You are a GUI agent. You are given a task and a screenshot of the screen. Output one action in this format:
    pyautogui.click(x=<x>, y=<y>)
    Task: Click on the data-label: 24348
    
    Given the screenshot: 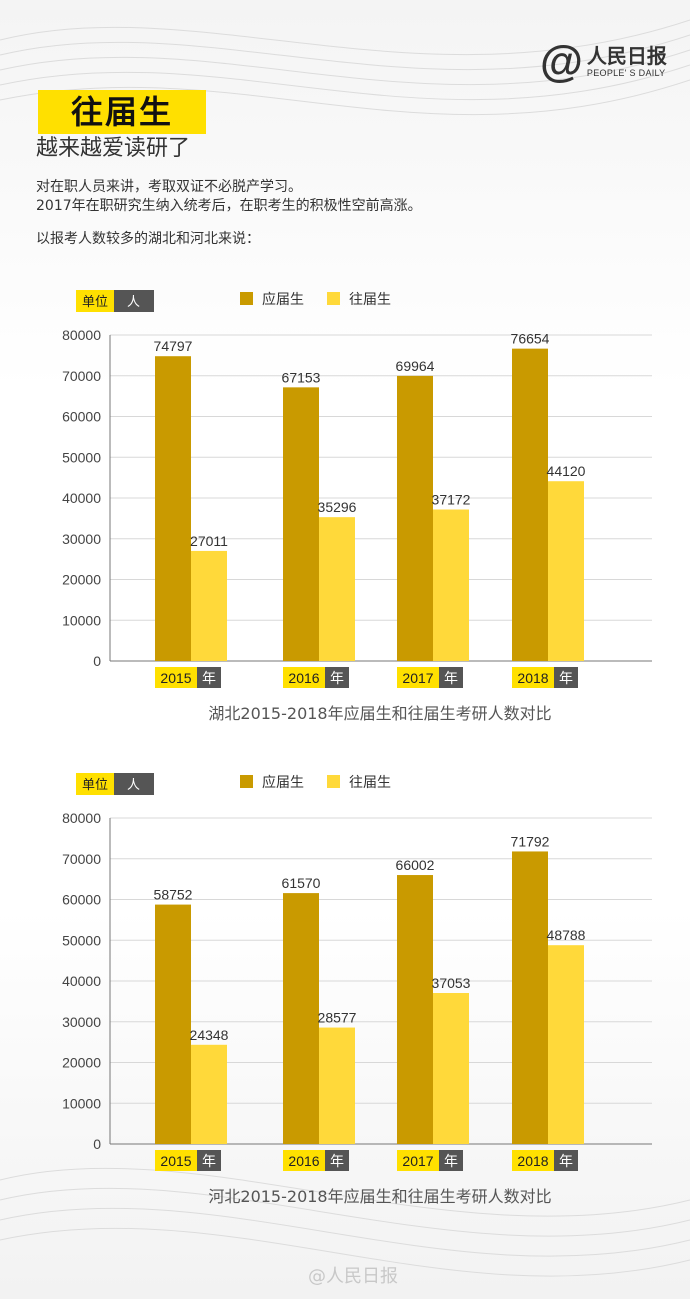 What is the action you would take?
    pyautogui.click(x=209, y=1035)
    